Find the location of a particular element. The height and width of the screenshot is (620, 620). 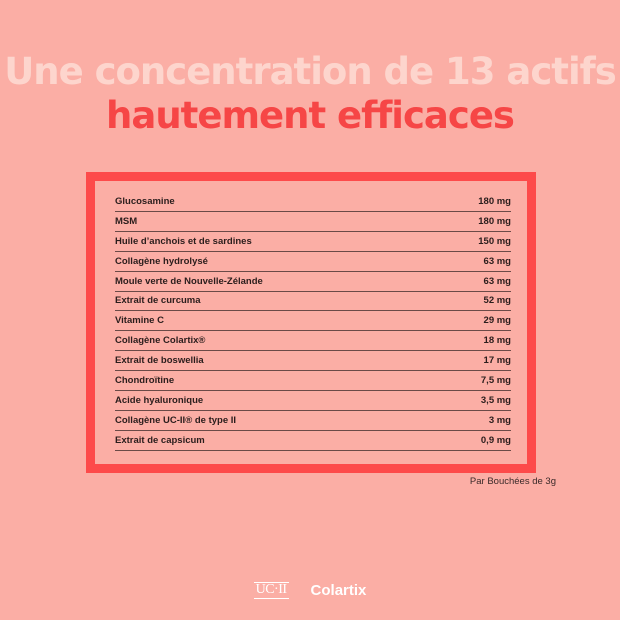

ingredient-name: Huile d’anchois et de sardines is located at coordinates (183, 241).